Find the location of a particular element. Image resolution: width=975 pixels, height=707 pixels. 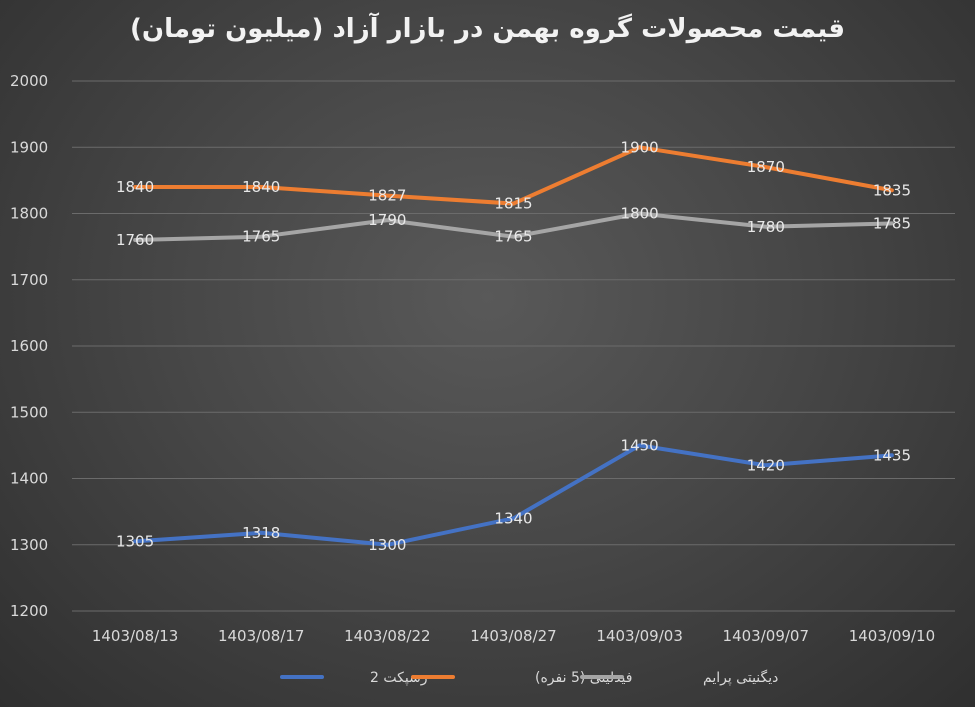

y-tick-label: 1700 is located at coordinates (29, 280).